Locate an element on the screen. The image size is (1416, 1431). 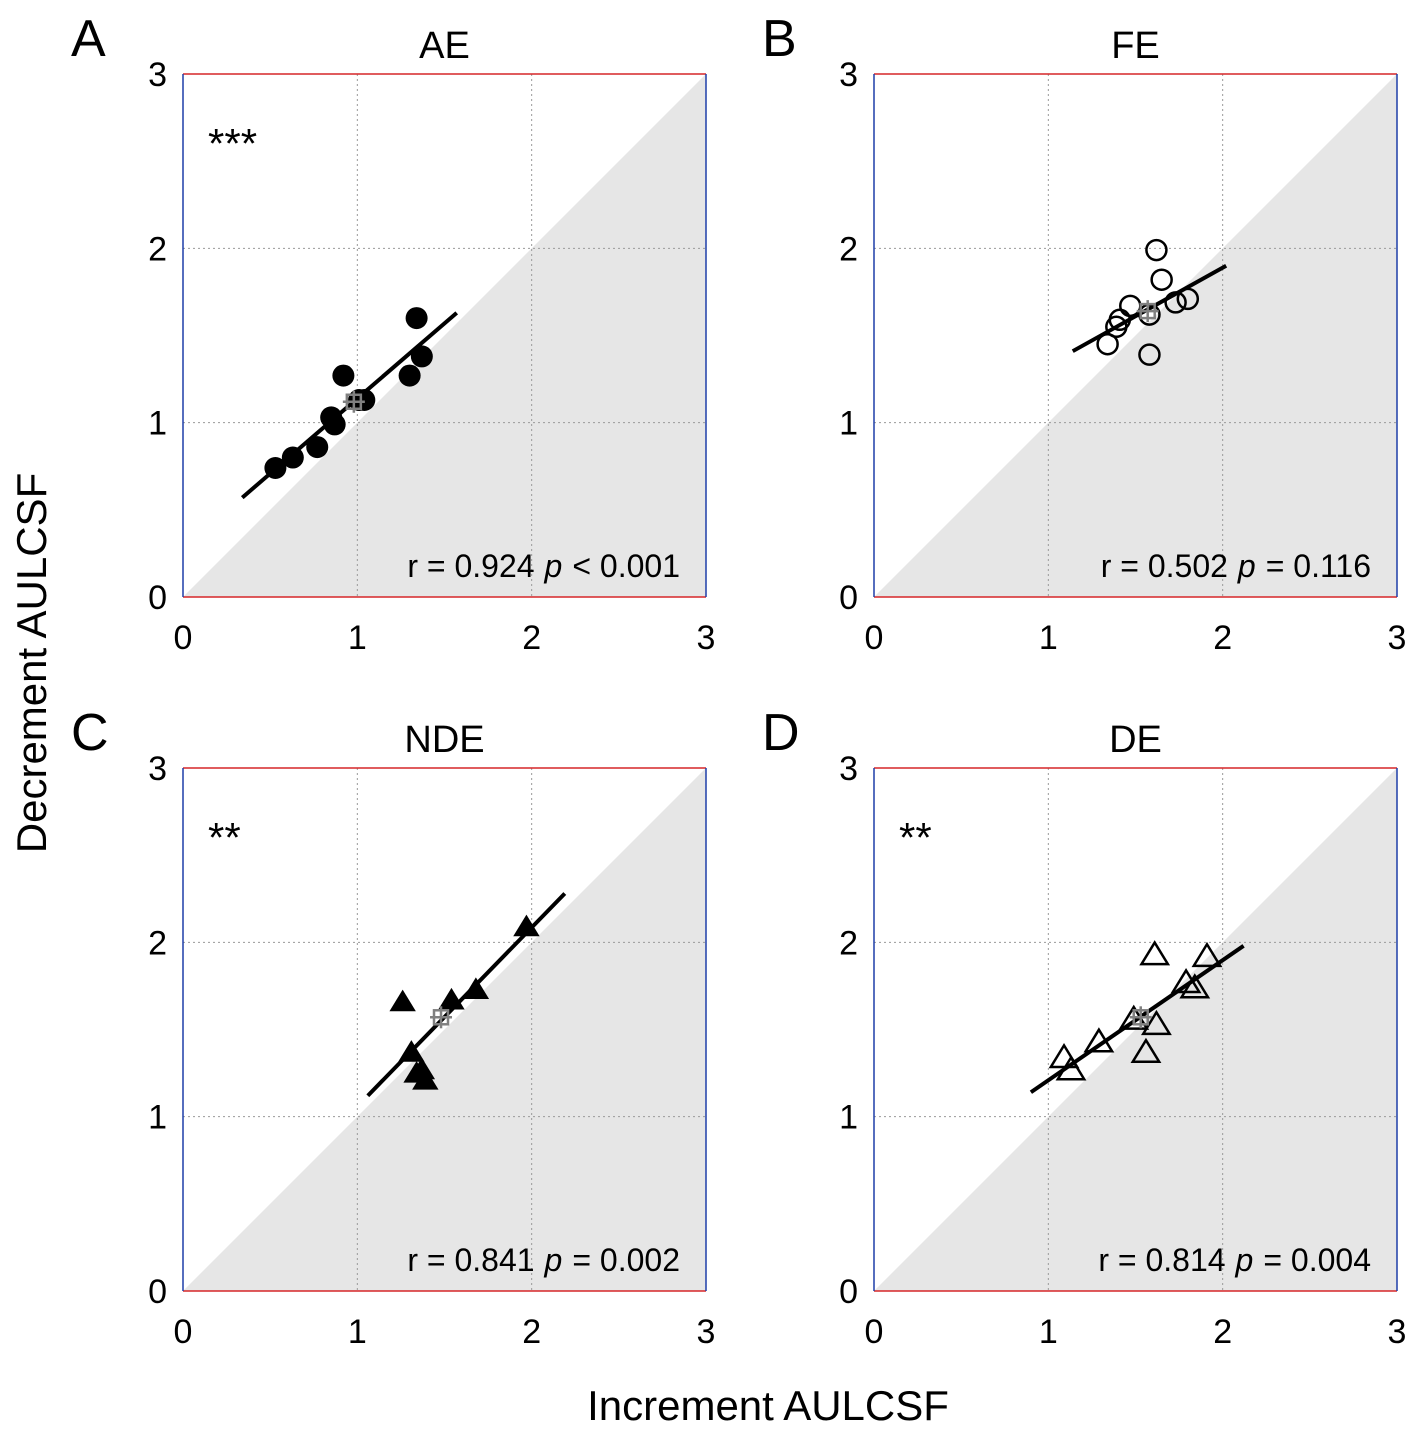
stats-annotation: r = 0.841 p = 0.002 is located at coordinates (543, 1260).